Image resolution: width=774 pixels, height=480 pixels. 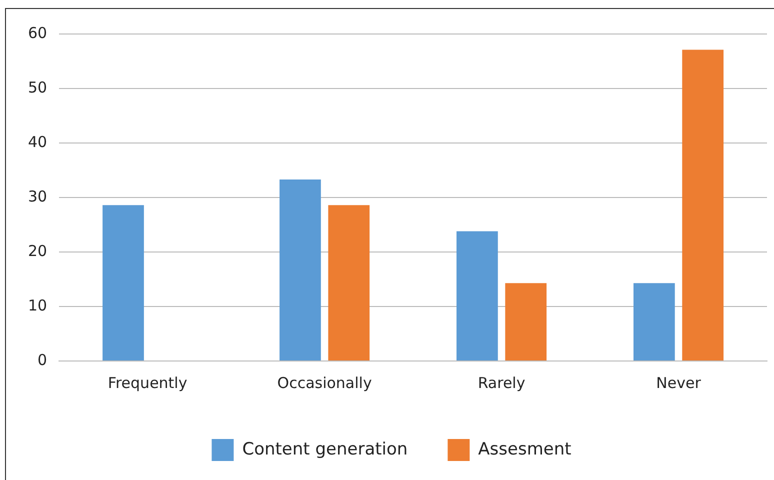 I want to click on x-tick-label: Frequently, so click(x=148, y=383).